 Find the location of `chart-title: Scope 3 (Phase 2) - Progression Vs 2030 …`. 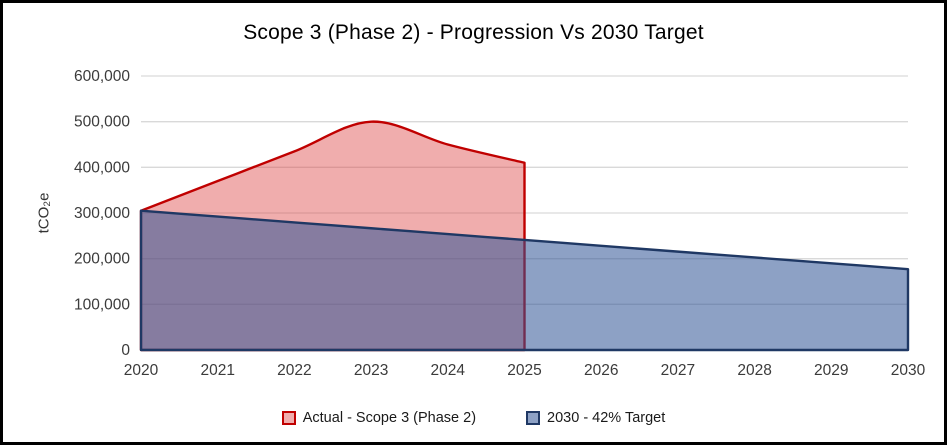

chart-title: Scope 3 (Phase 2) - Progression Vs 2030 … is located at coordinates (473, 32).